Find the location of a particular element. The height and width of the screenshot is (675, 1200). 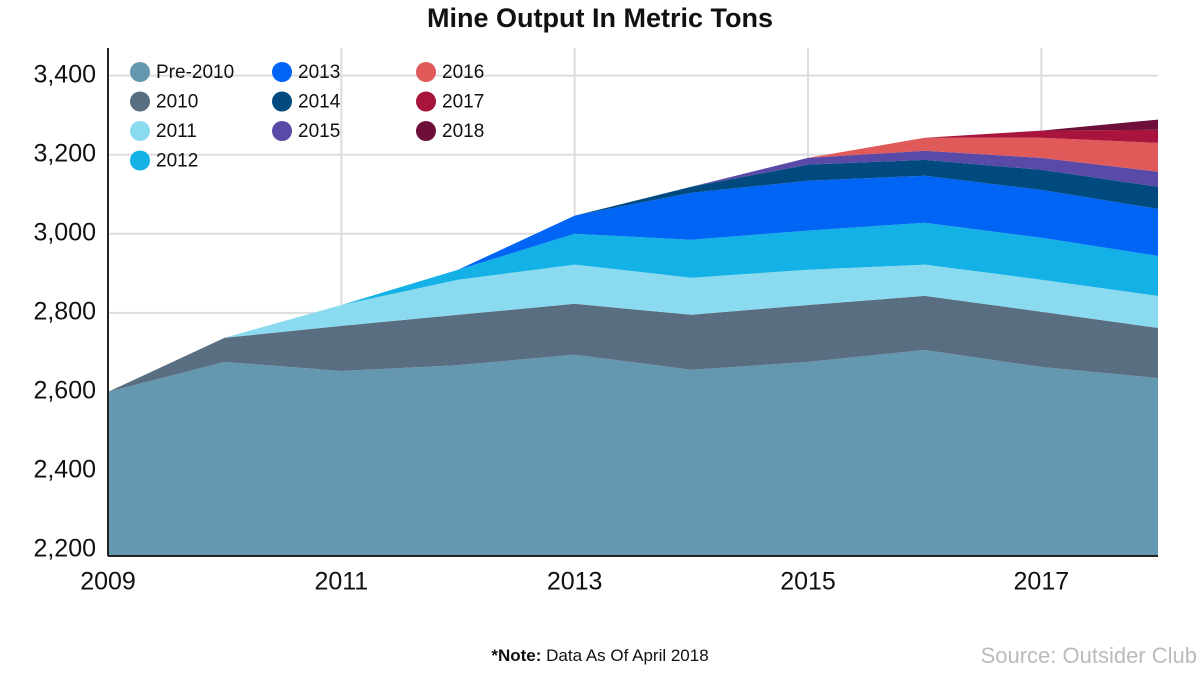

chart-title: Mine Output In Metric Tons is located at coordinates (600, 18).